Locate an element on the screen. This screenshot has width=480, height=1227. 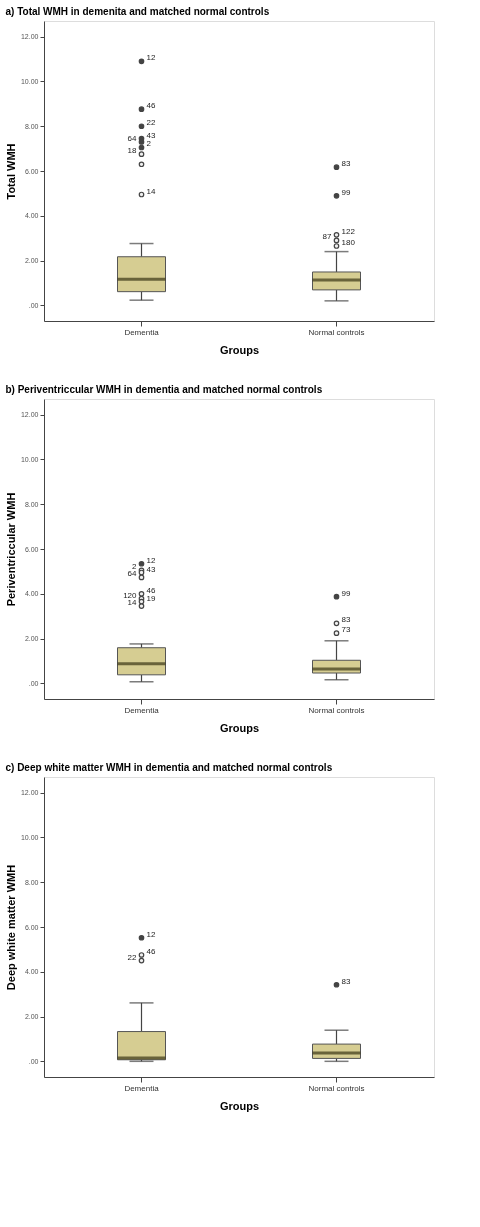
annotation: 122 is located at coordinates (348, 231).